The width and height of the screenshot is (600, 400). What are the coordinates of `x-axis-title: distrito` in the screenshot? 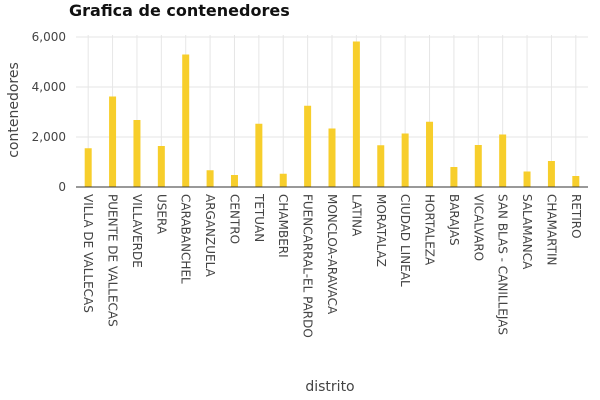 It's located at (329, 387).